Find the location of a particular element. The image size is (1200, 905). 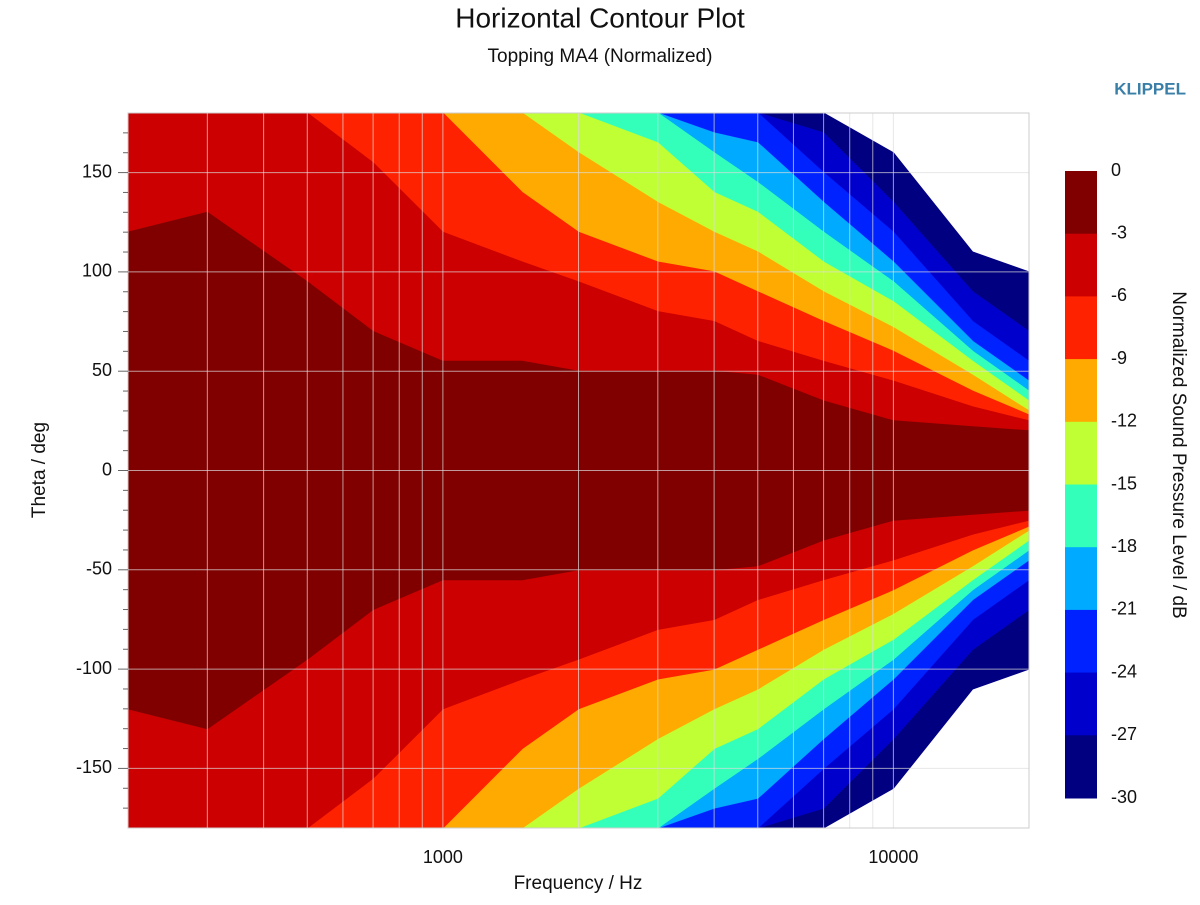

colorbar-tick-label: -9 is located at coordinates (1119, 358).